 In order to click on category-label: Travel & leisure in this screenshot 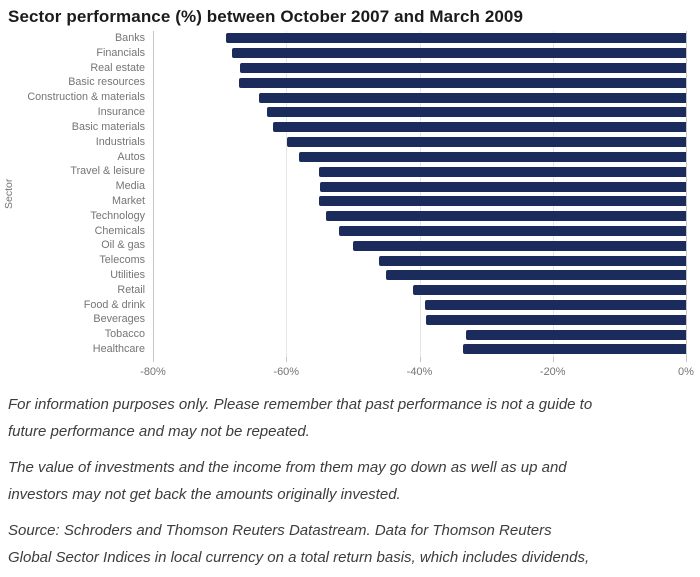, I will do `click(107, 171)`.